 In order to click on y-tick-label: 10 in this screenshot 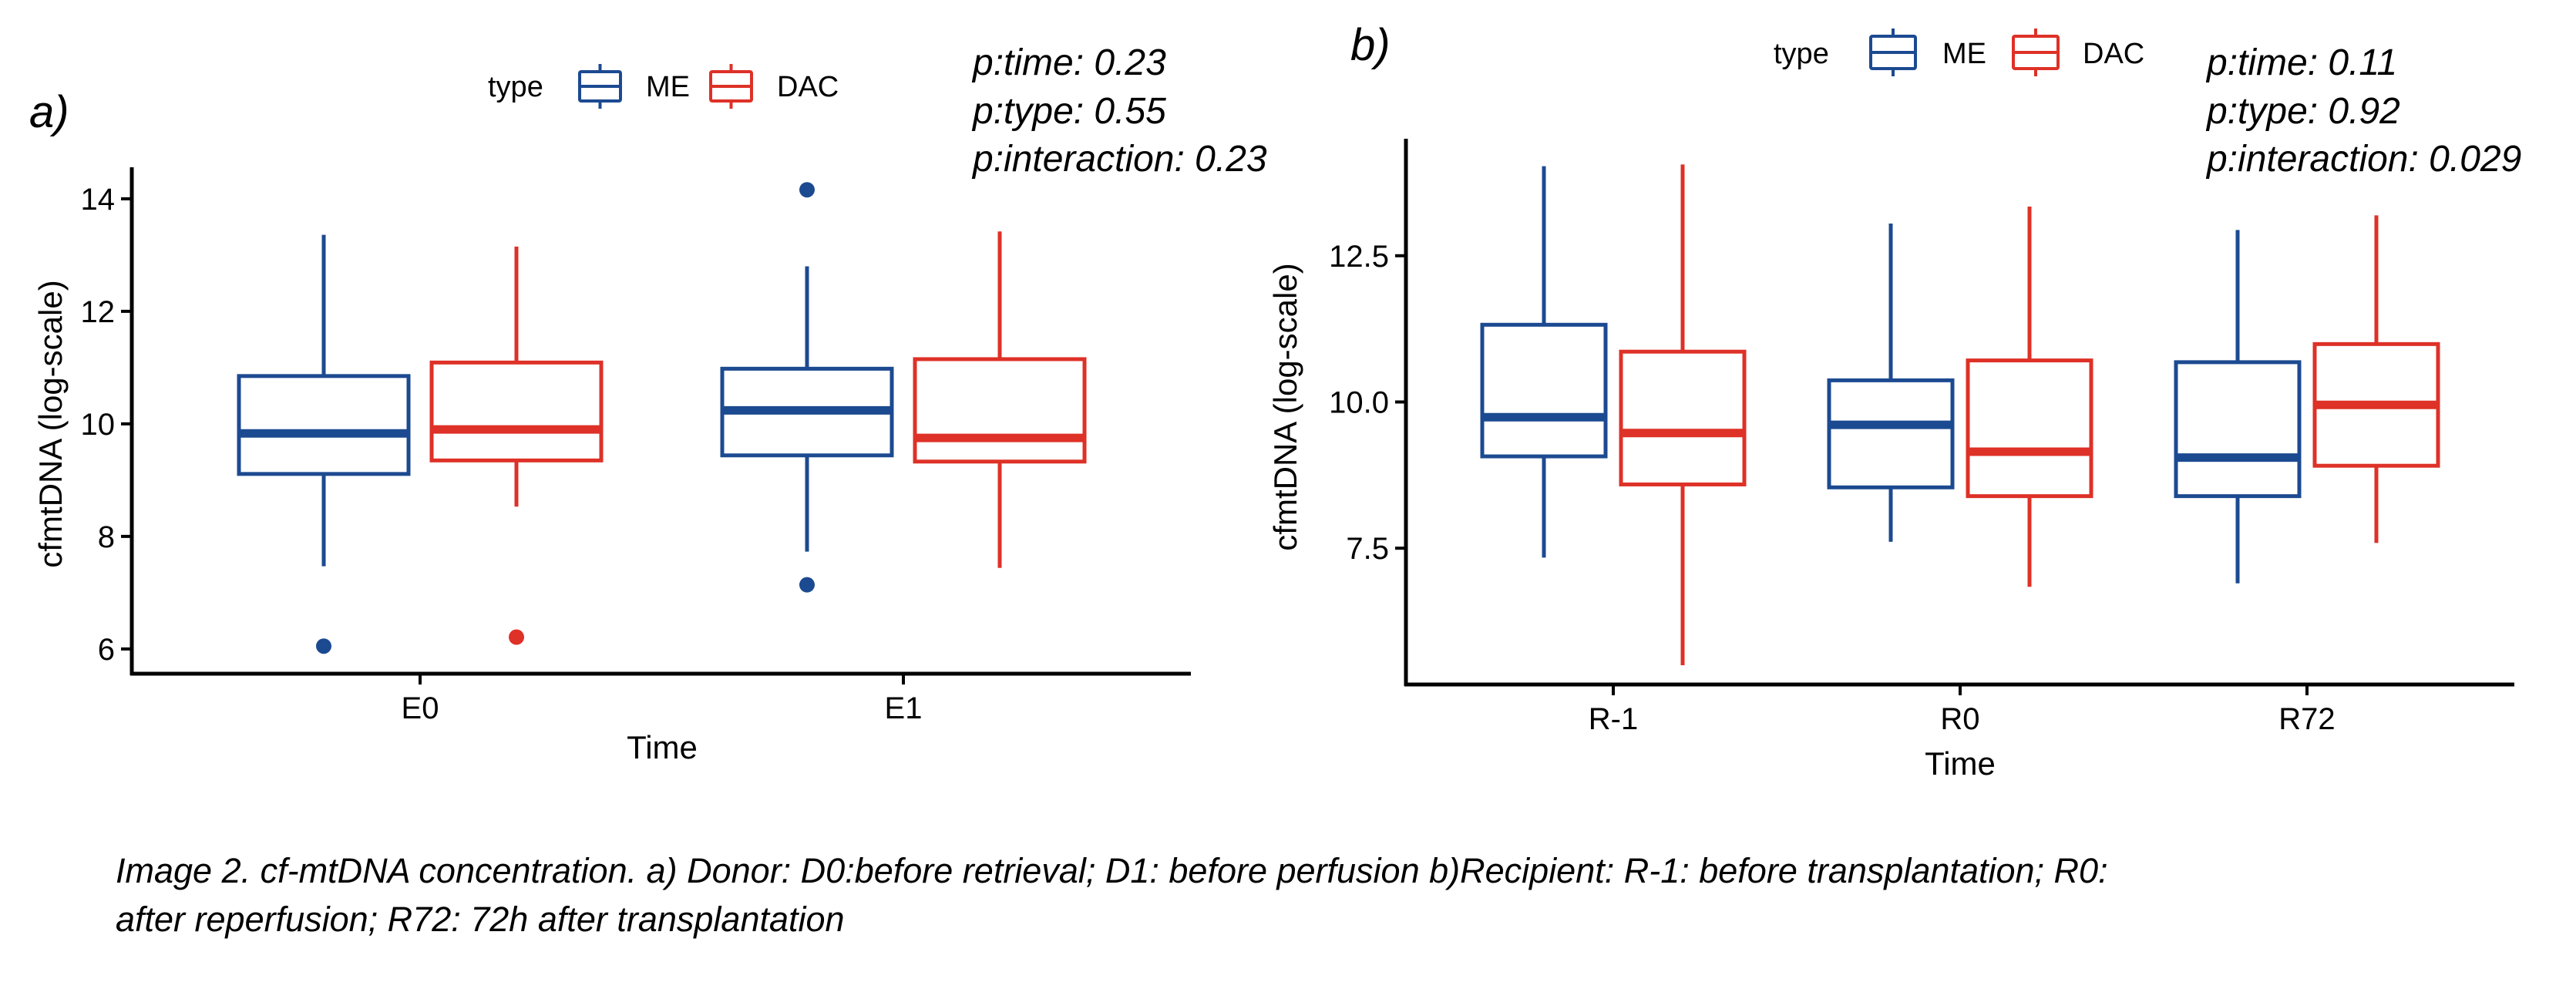, I will do `click(98, 425)`.